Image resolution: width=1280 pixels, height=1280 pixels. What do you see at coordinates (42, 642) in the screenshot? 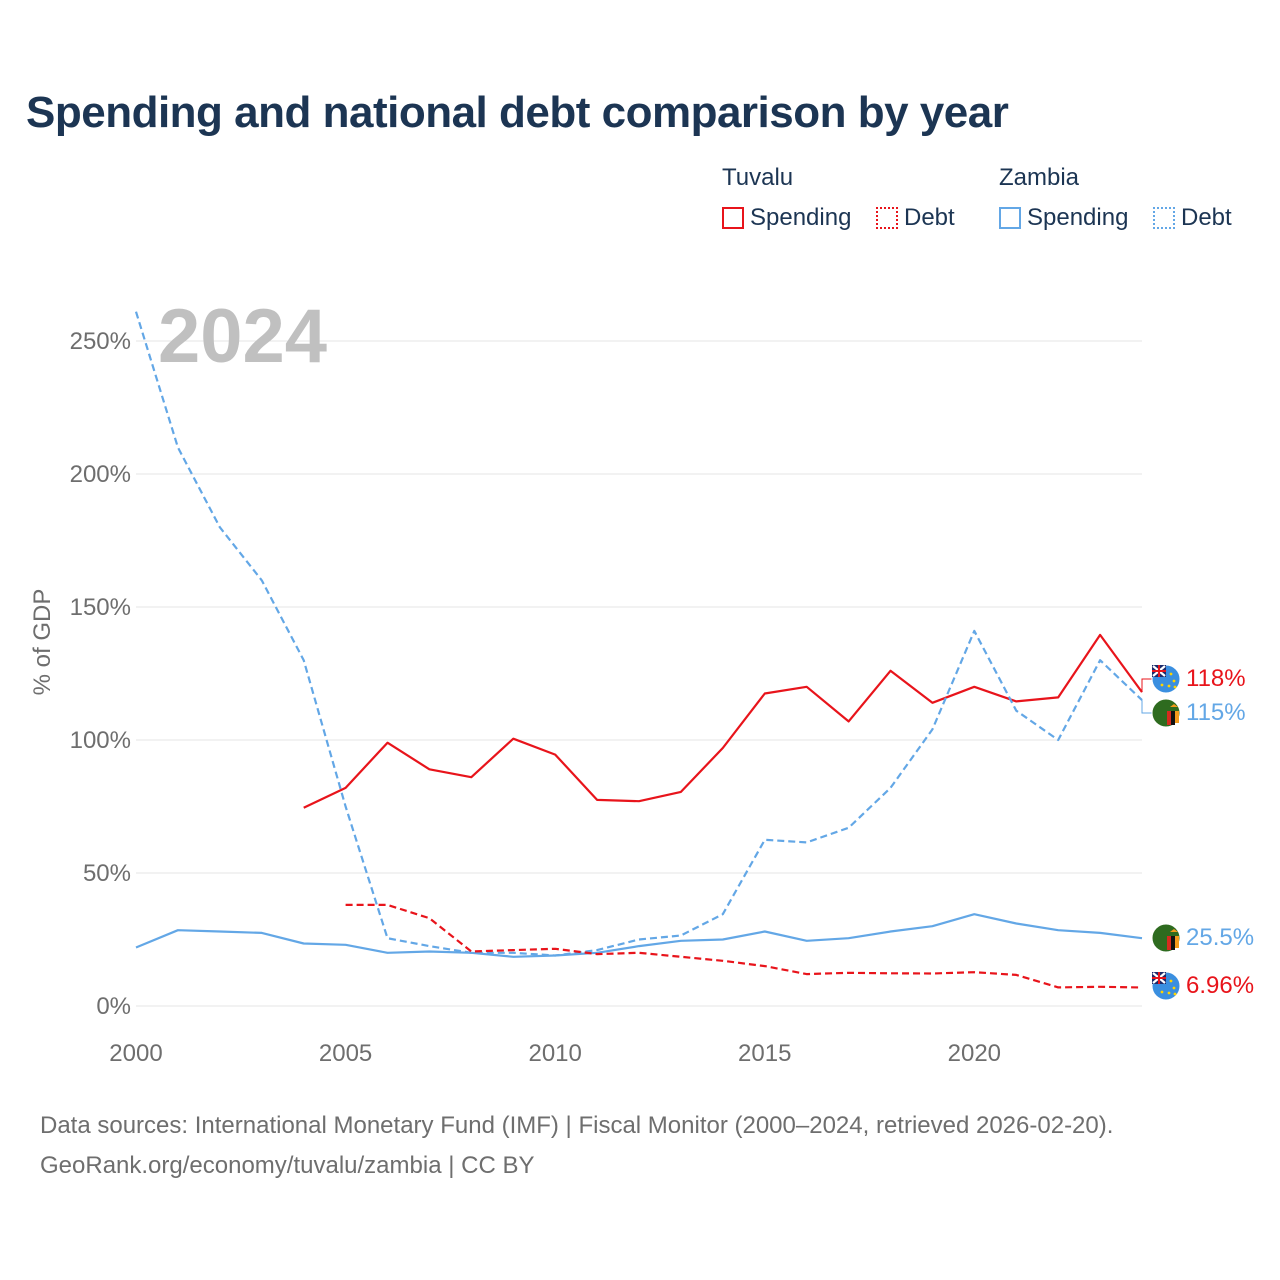
I see `y-axis-label: % of GDP` at bounding box center [42, 642].